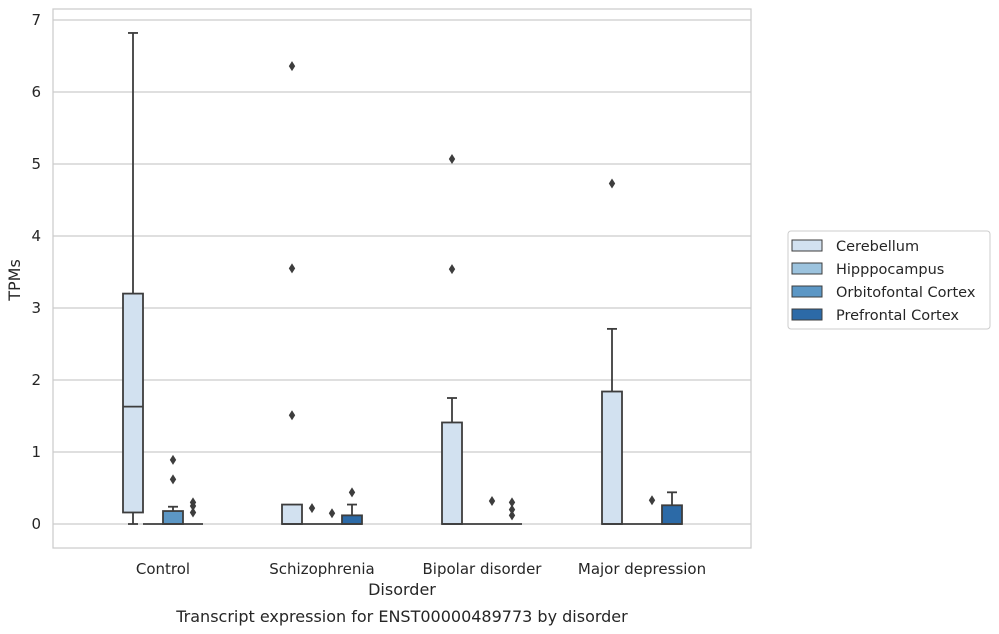 The height and width of the screenshot is (634, 999). Describe the element at coordinates (36, 164) in the screenshot. I see `y-tick-label: 5` at that location.